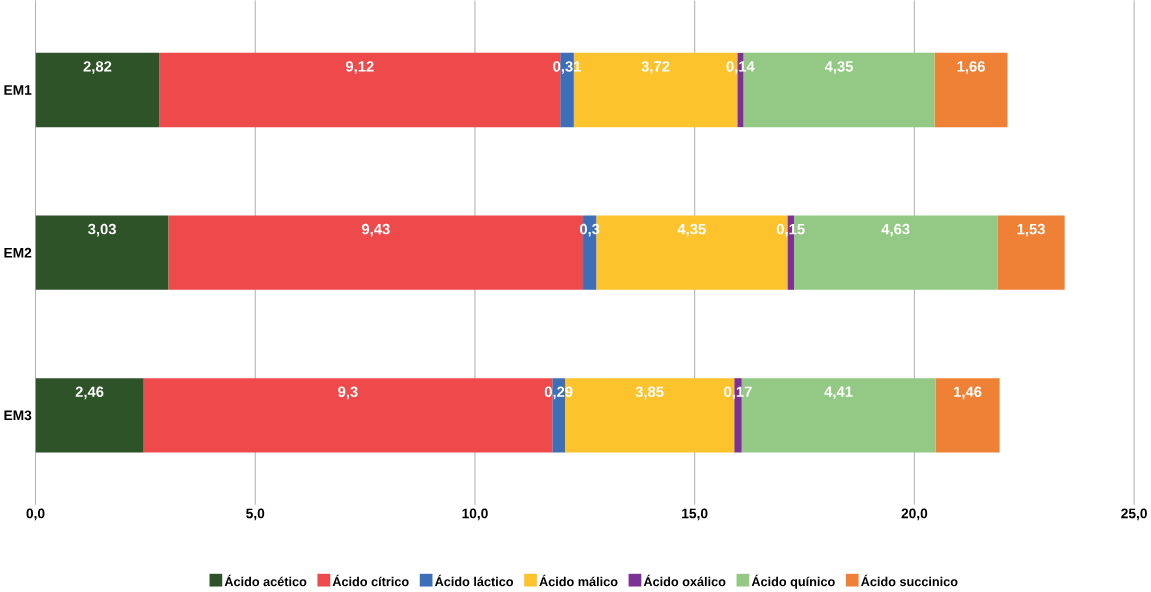 The width and height of the screenshot is (1151, 592). What do you see at coordinates (655, 67) in the screenshot?
I see `data-label: 3,72` at bounding box center [655, 67].